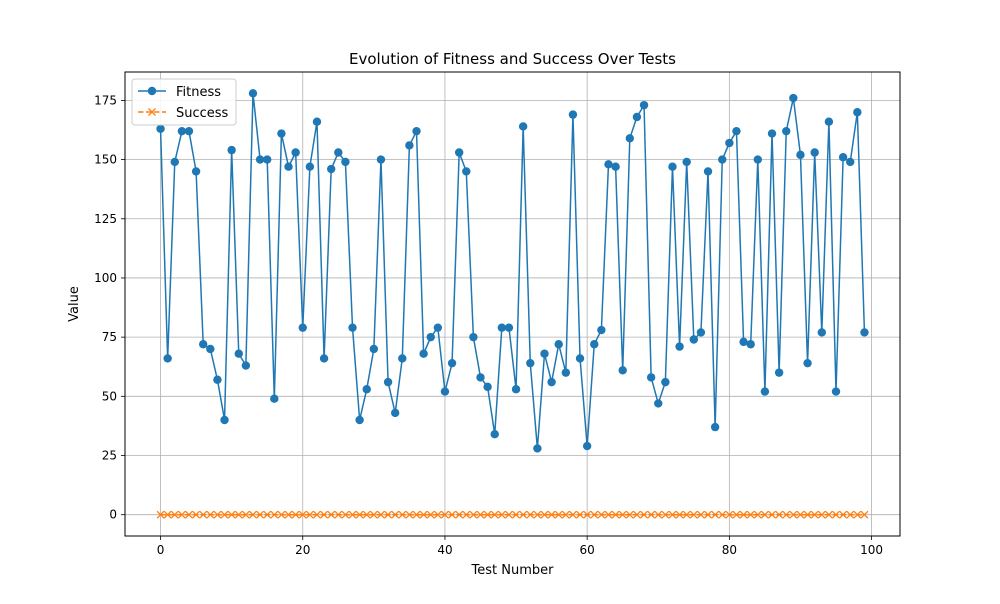 The width and height of the screenshot is (1000, 604). Describe the element at coordinates (184, 102) in the screenshot. I see `legend: Fitness Success` at that location.